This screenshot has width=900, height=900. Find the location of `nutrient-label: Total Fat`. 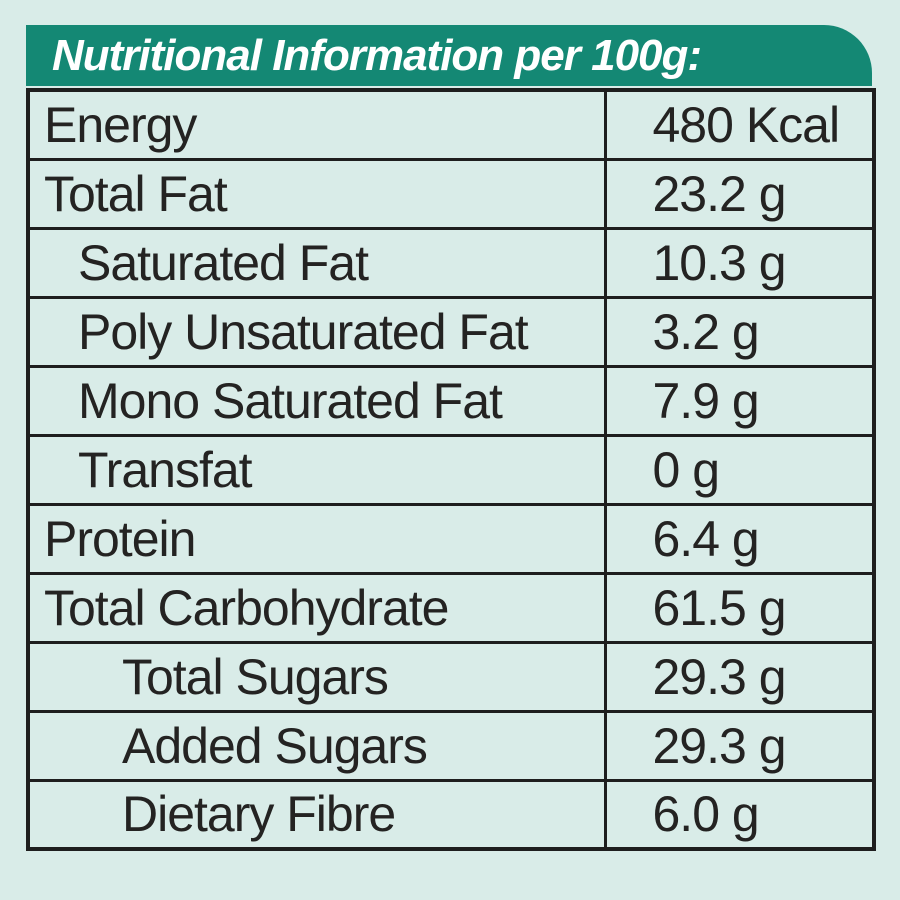

nutrient-label: Total Fat is located at coordinates (316, 193).